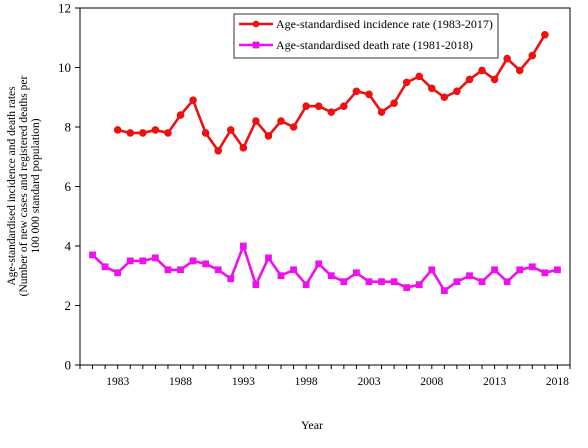 Image resolution: width=588 pixels, height=448 pixels. Describe the element at coordinates (68, 246) in the screenshot. I see `y-tick-label: 4` at that location.